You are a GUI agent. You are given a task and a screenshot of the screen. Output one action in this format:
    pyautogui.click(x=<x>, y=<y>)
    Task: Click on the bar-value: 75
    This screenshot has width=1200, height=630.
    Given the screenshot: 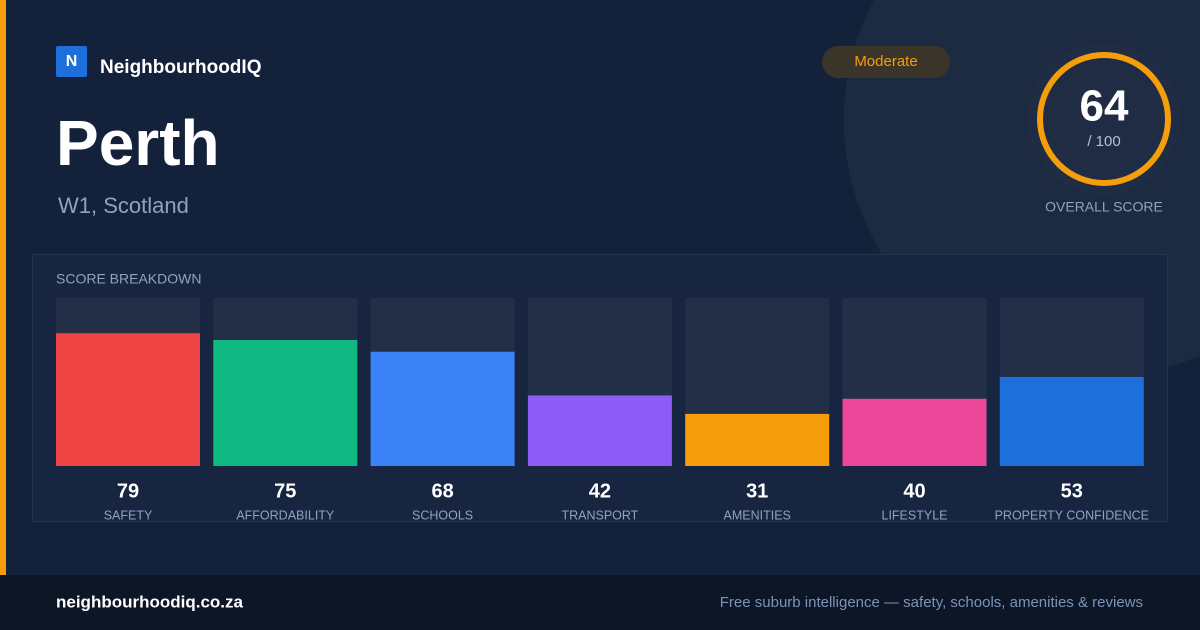 What is the action you would take?
    pyautogui.click(x=285, y=491)
    